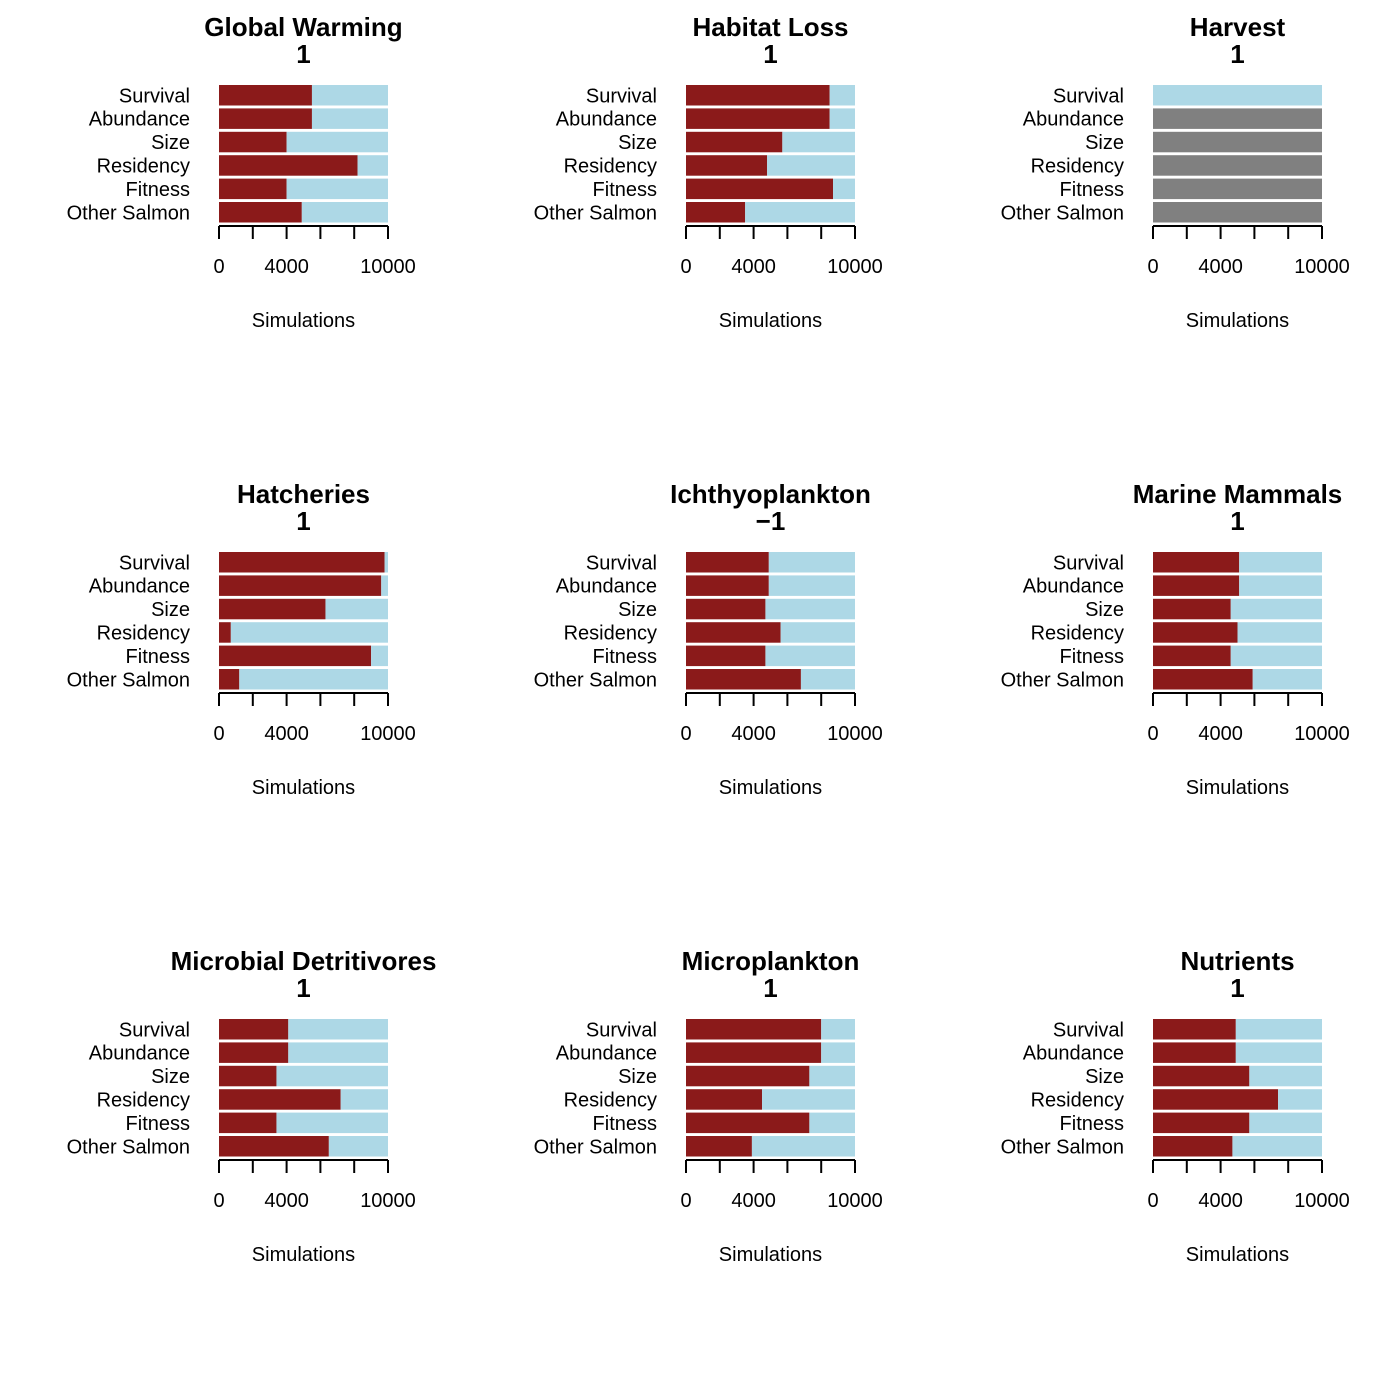 The image size is (1400, 1400). I want to click on chart-title: Hatcheries, so click(303, 494).